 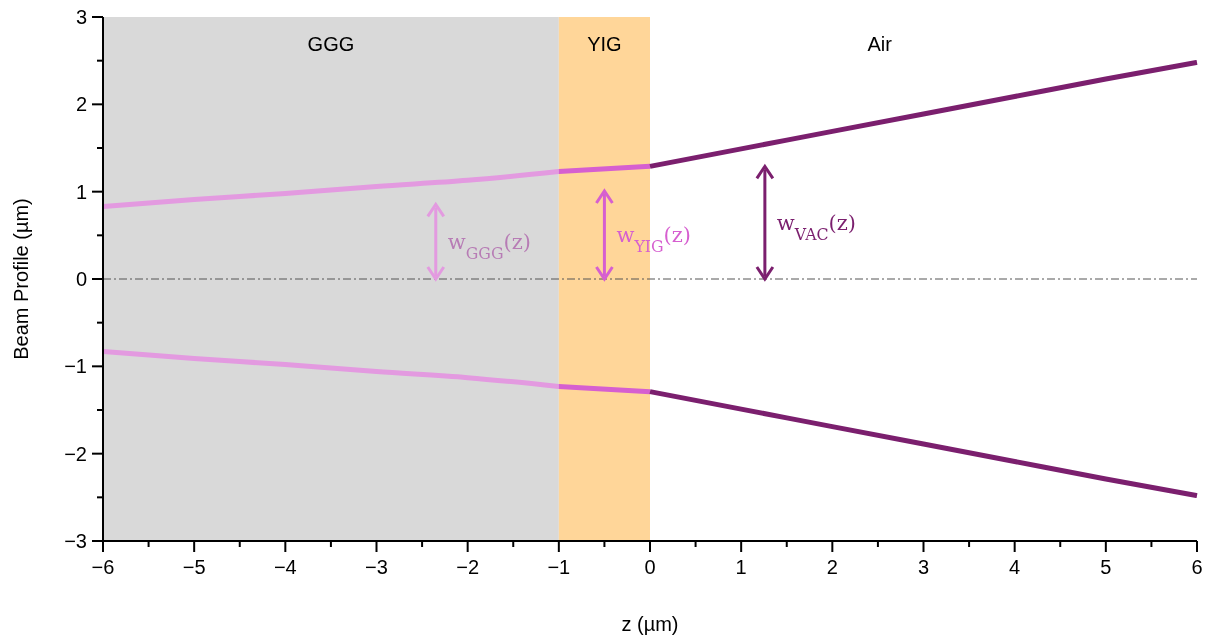 What do you see at coordinates (604, 44) in the screenshot?
I see `band-label: YIG` at bounding box center [604, 44].